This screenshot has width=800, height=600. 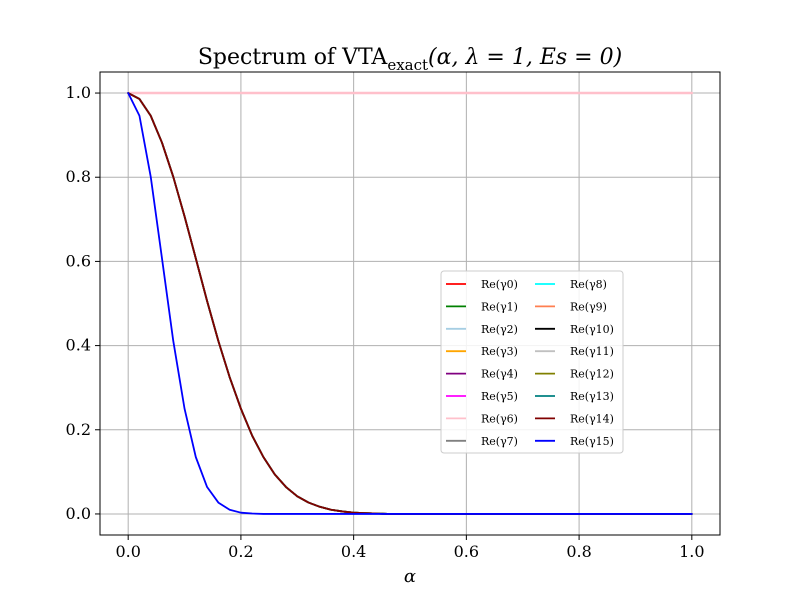 What do you see at coordinates (78, 513) in the screenshot?
I see `y-tick-label: 0.0` at bounding box center [78, 513].